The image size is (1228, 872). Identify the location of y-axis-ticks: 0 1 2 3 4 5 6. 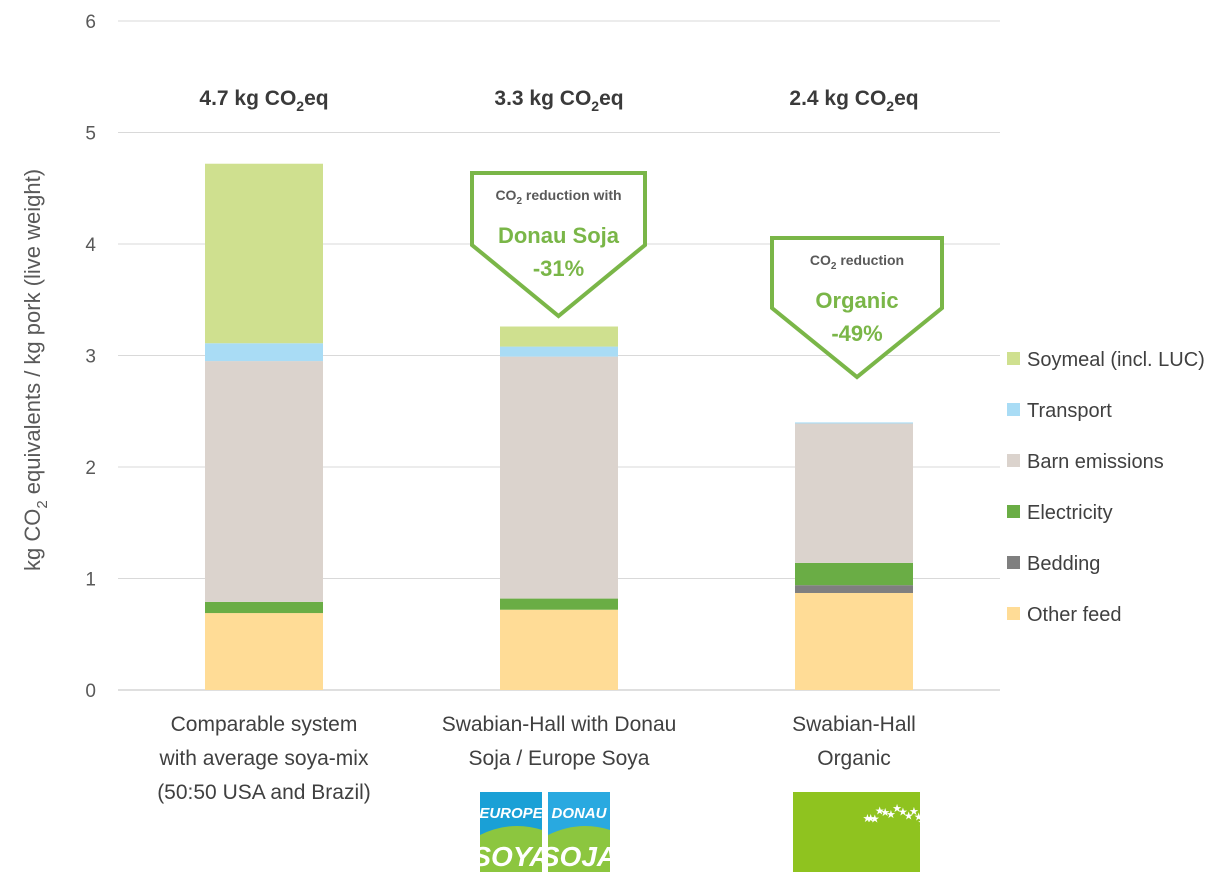
(90, 357).